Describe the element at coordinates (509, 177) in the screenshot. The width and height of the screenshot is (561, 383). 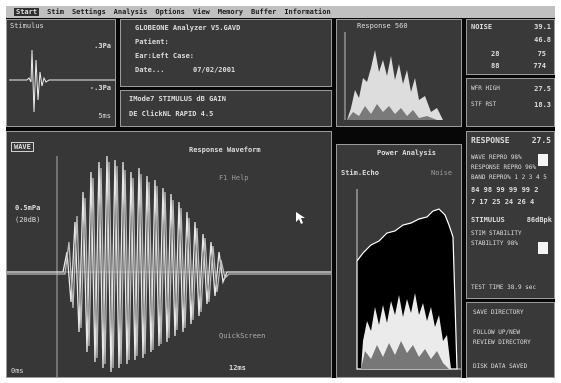
I see `response-line-3: BAND REPRO% 1 2 3 4 5` at that location.